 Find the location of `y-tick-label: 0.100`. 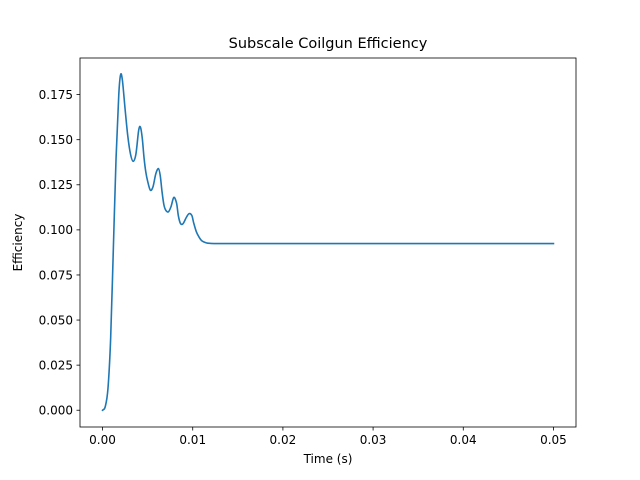

y-tick-label: 0.100 is located at coordinates (56, 230).